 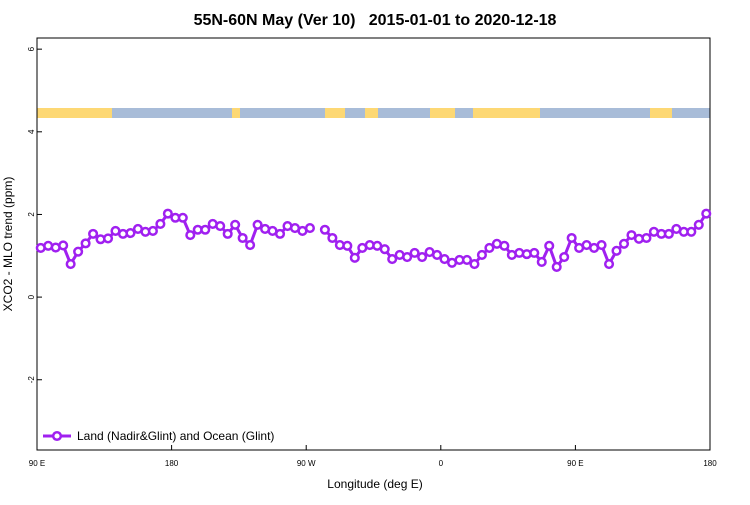 What do you see at coordinates (31, 296) in the screenshot?
I see `y-tick-label: 0` at bounding box center [31, 296].